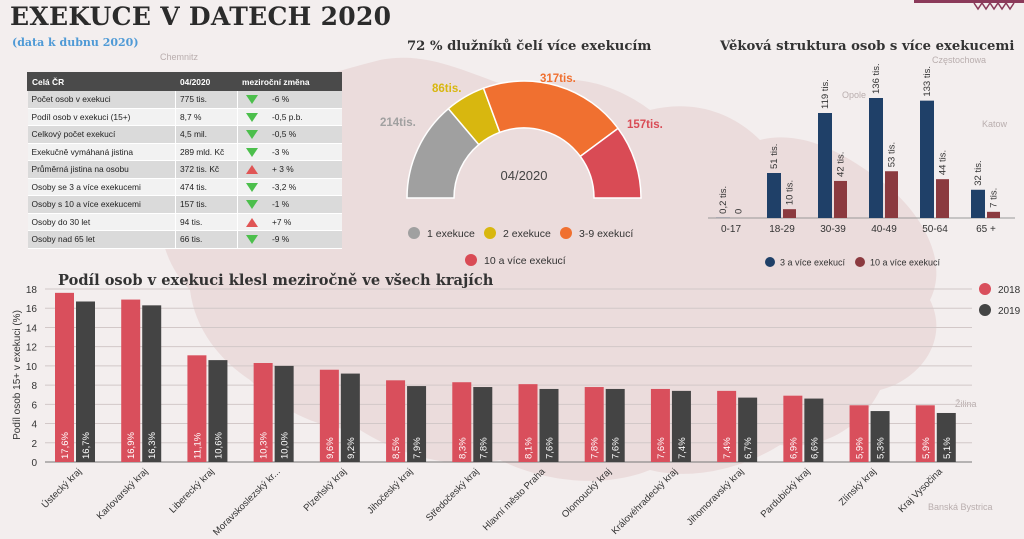 The height and width of the screenshot is (539, 1024). What do you see at coordinates (101, 134) in the screenshot?
I see `row-label: Celkový počet exekucí` at bounding box center [101, 134].